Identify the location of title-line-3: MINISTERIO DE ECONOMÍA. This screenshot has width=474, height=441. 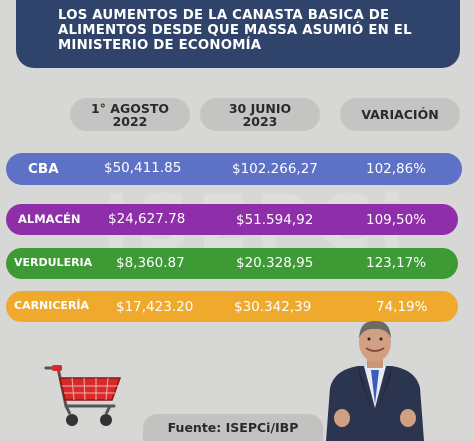
(160, 45).